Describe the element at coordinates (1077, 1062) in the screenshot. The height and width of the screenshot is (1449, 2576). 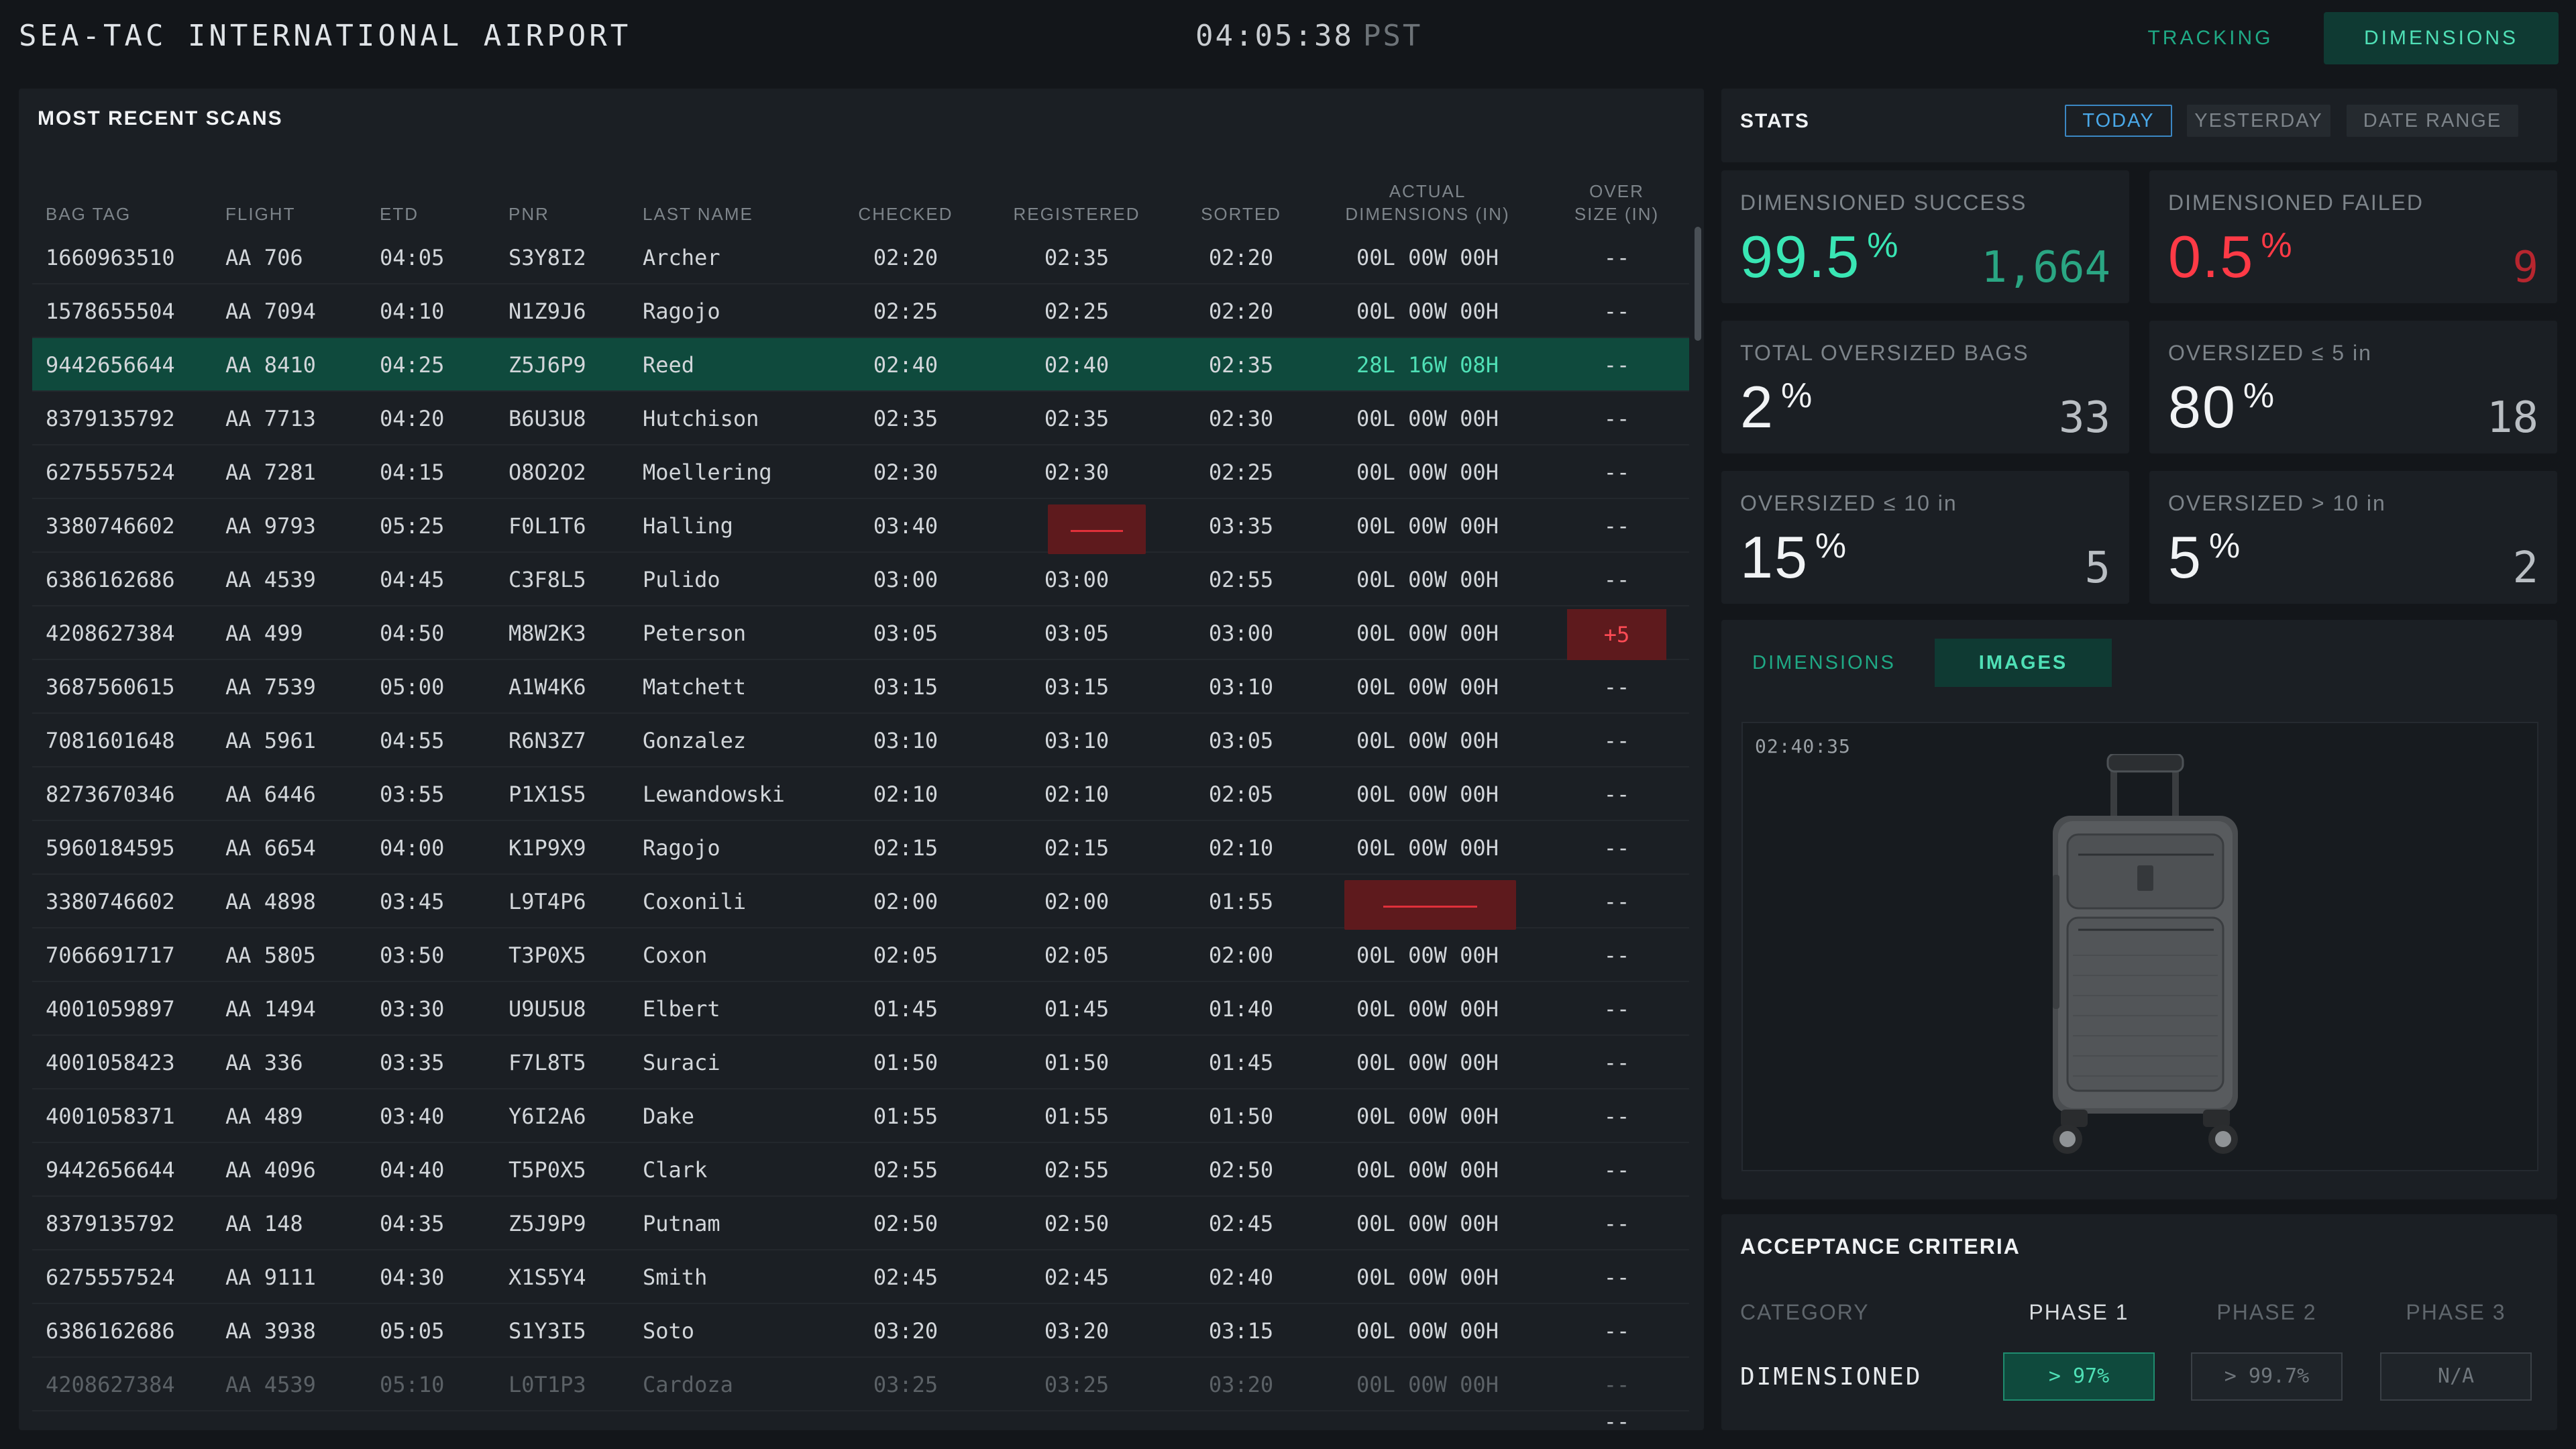
I see `cell-registered: 01:50` at that location.